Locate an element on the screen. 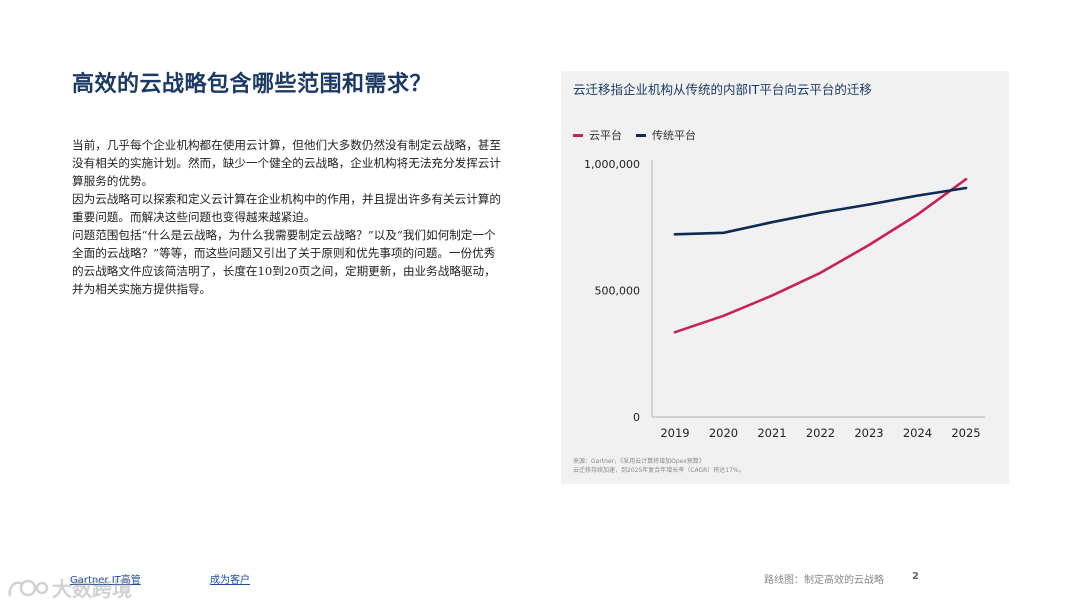  x-tick-label: 2019 is located at coordinates (674, 433).